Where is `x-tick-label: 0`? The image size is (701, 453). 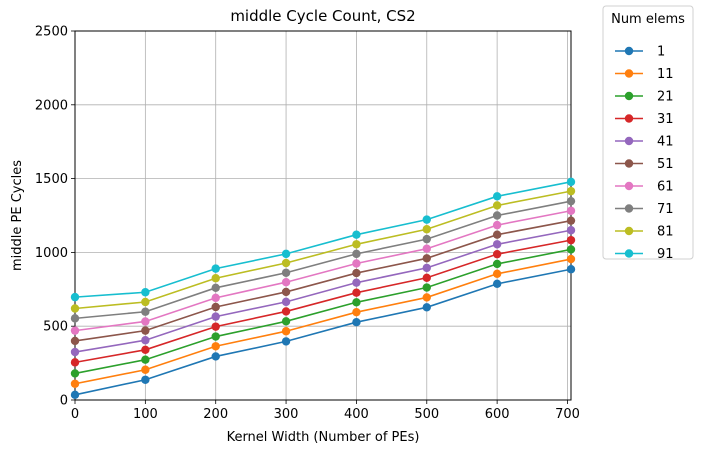
x-tick-label: 0 is located at coordinates (75, 414).